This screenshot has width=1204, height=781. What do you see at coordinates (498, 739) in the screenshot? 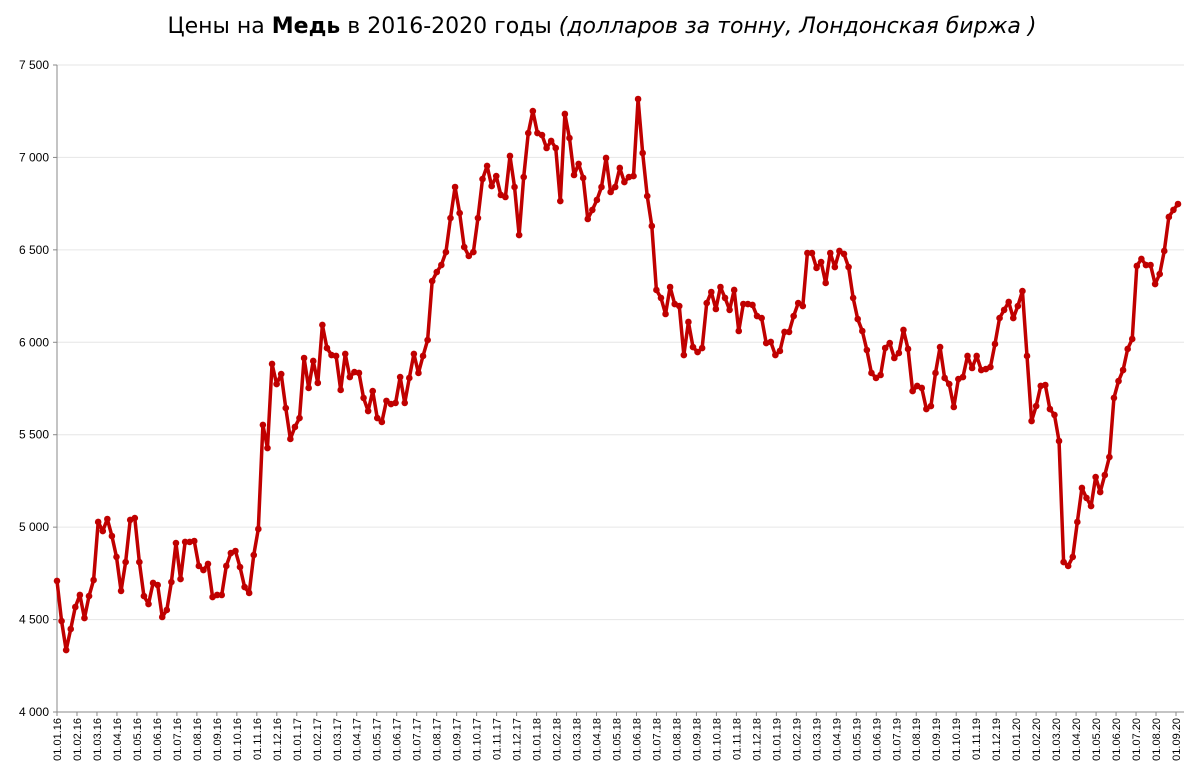
I see `x-tick-label: 01.11.17` at bounding box center [498, 739].